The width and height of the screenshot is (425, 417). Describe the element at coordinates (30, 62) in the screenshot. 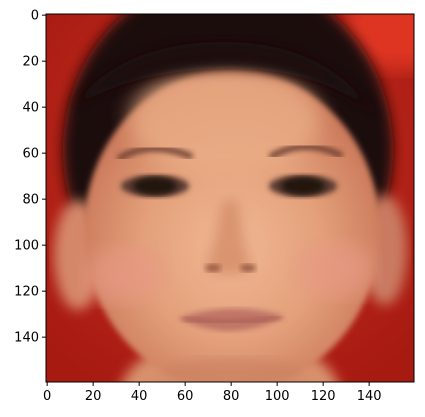

I see `y-tick-label: 20` at that location.